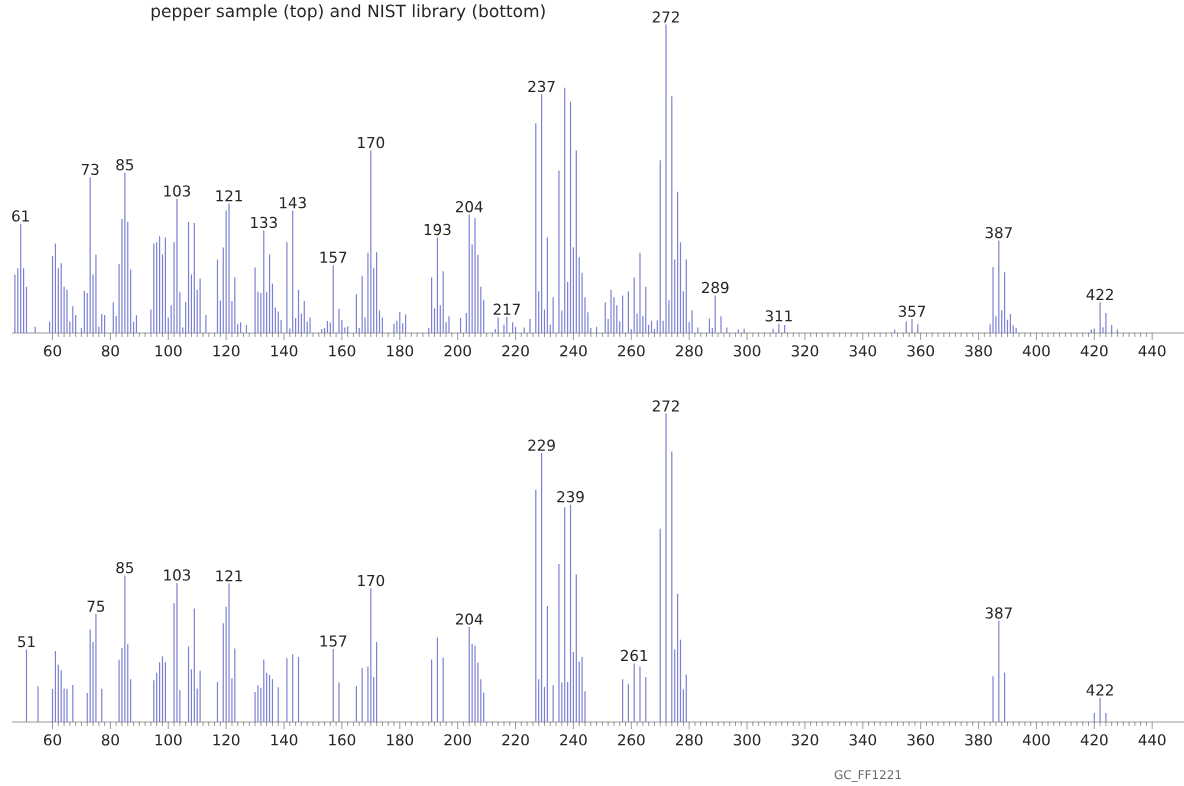 This screenshot has height=786, width=1184. I want to click on annotation: 133, so click(264, 222).